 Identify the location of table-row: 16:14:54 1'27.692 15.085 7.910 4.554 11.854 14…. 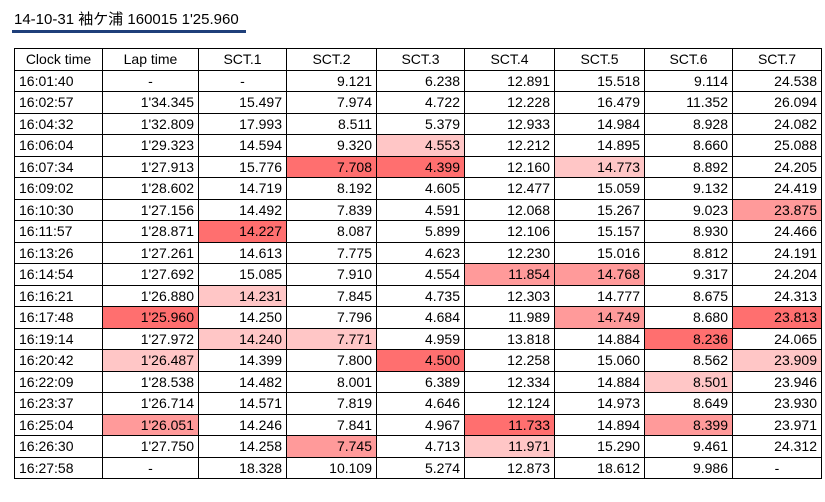
(418, 274).